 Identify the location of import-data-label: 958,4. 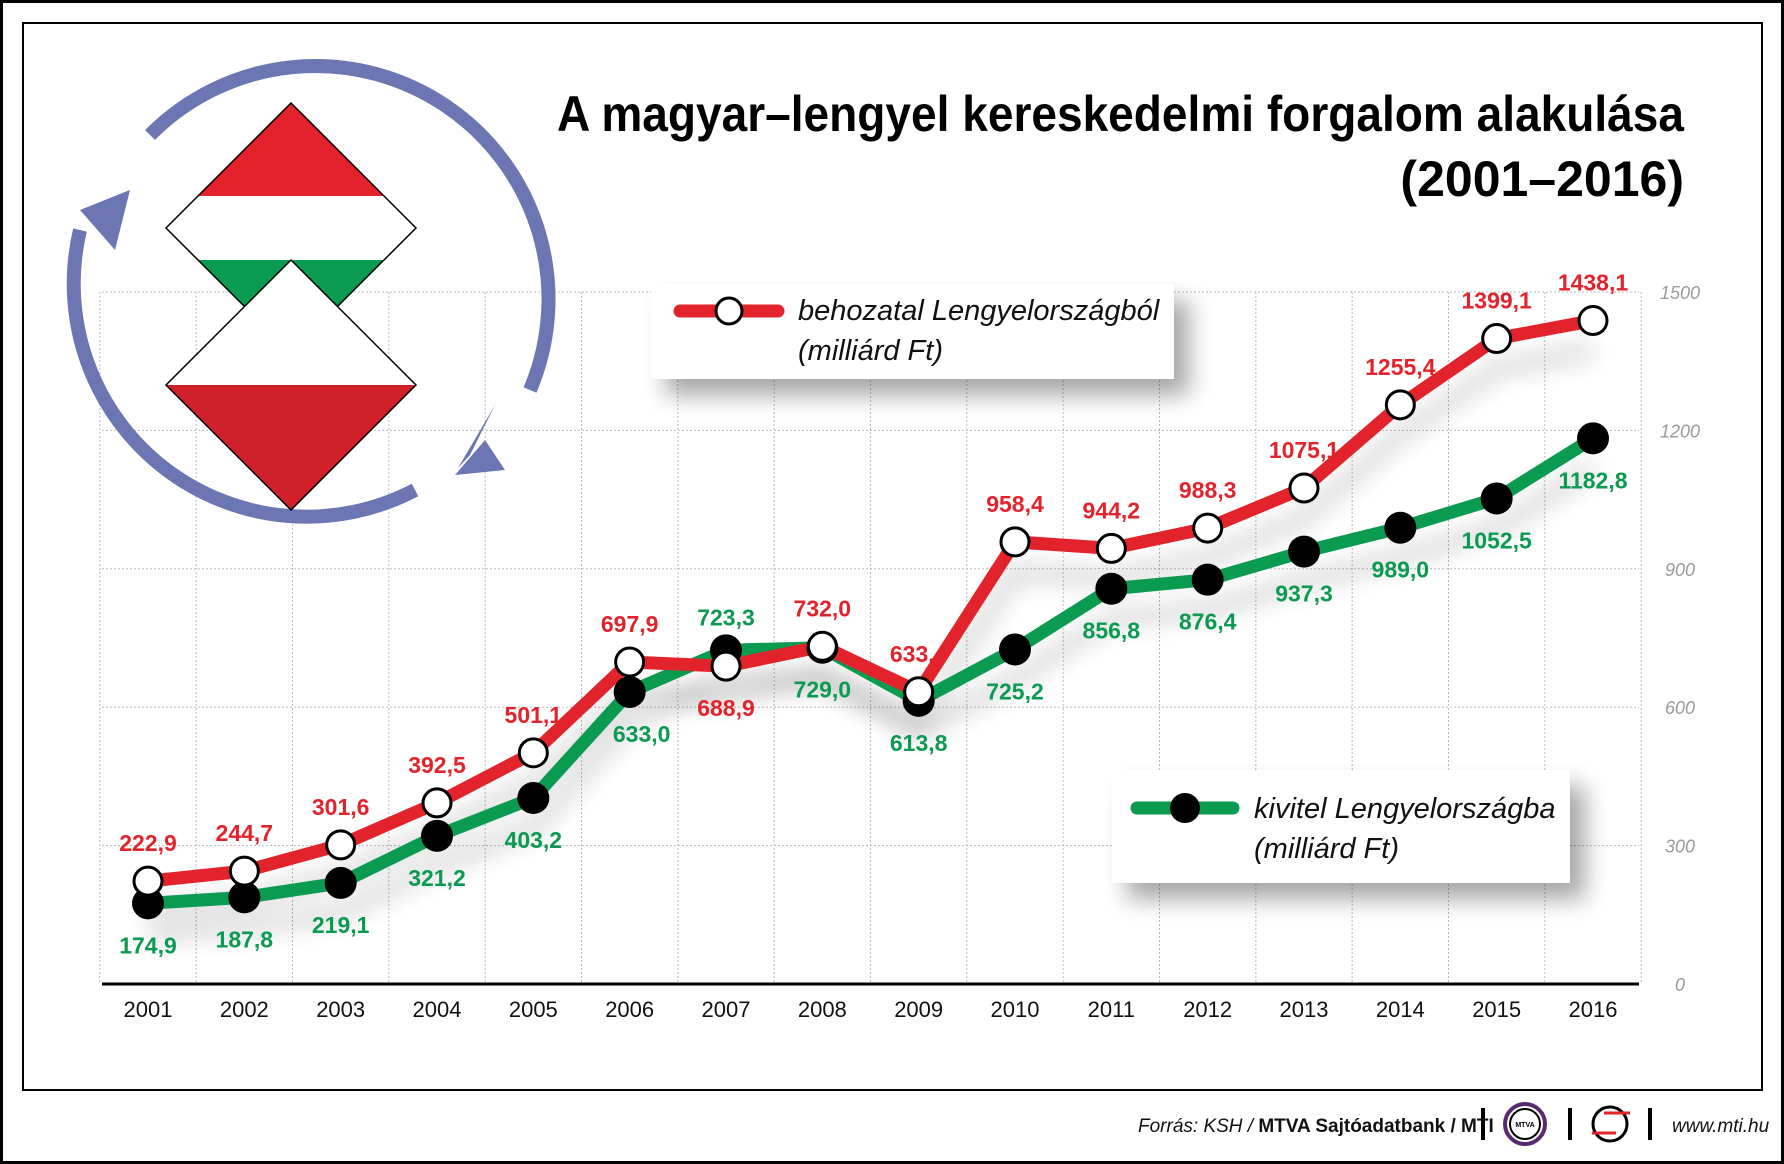
(1015, 504).